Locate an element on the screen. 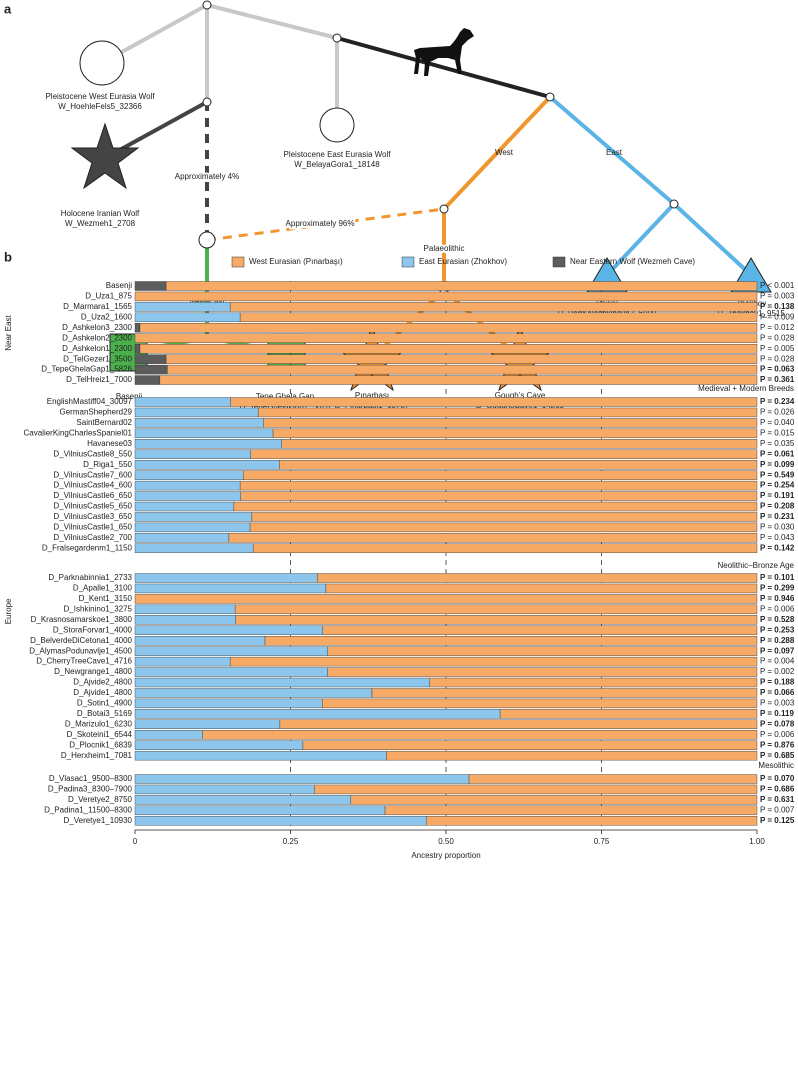  row-label: D_AlymasPodunavlje1_4500 is located at coordinates (80, 650).